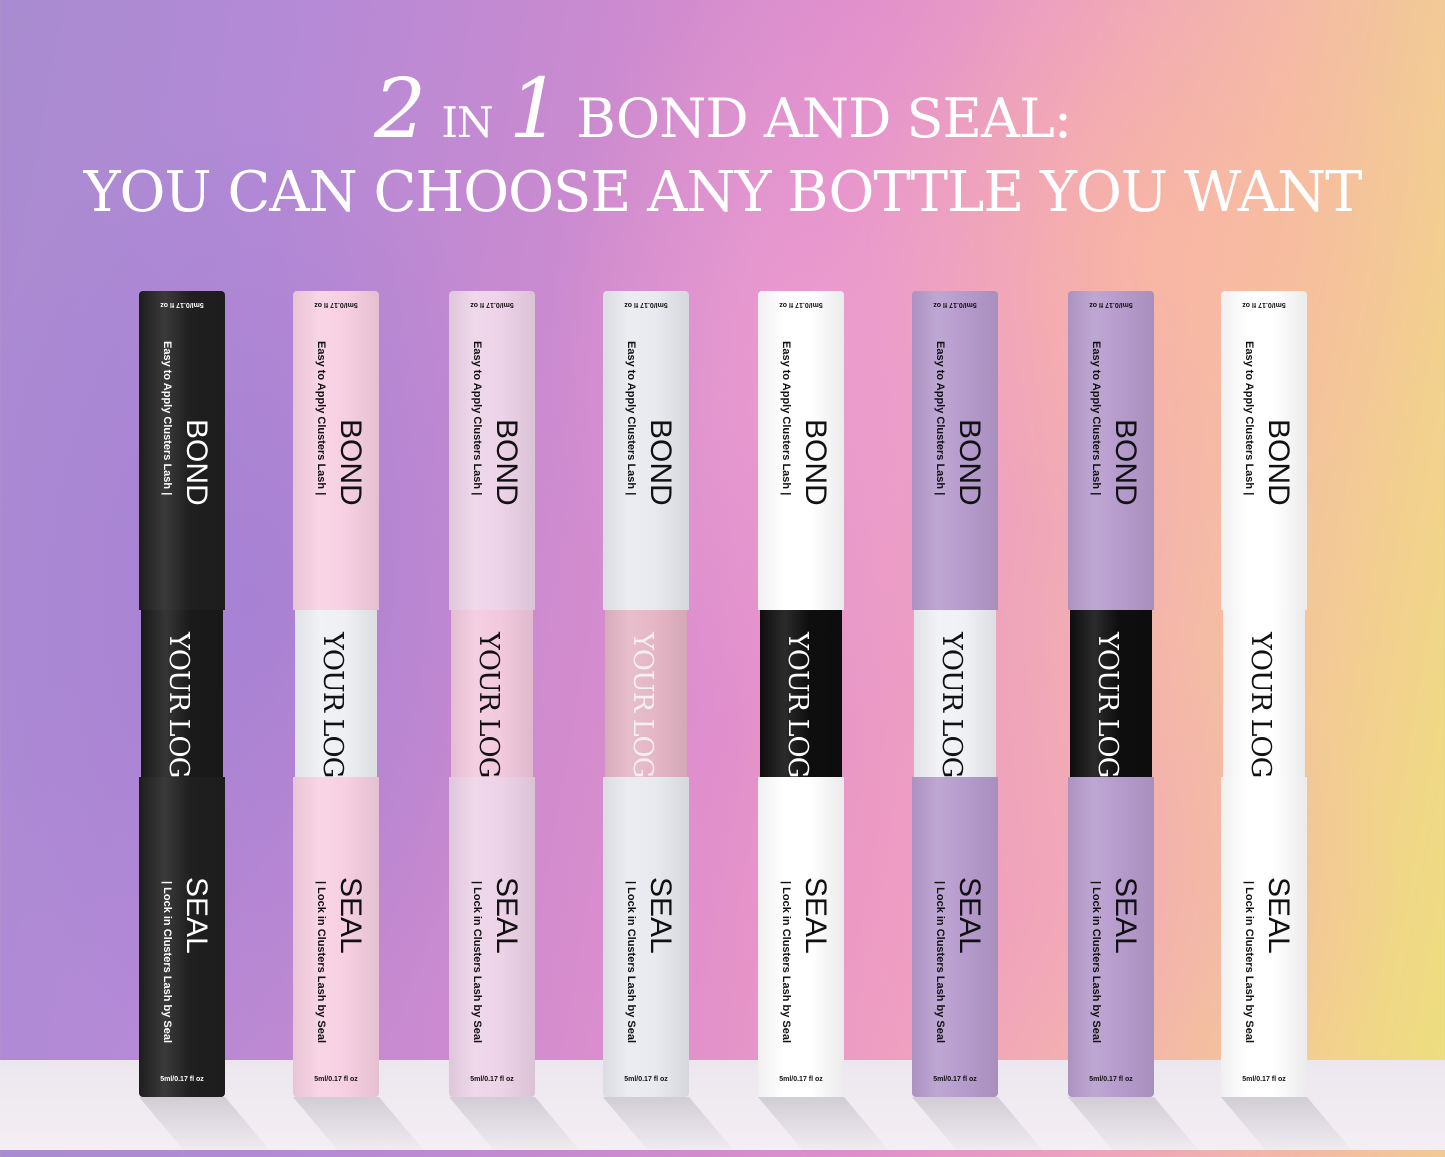 This screenshot has width=1445, height=1157. Describe the element at coordinates (399, 109) in the screenshot. I see `headline-number-2: 2` at that location.